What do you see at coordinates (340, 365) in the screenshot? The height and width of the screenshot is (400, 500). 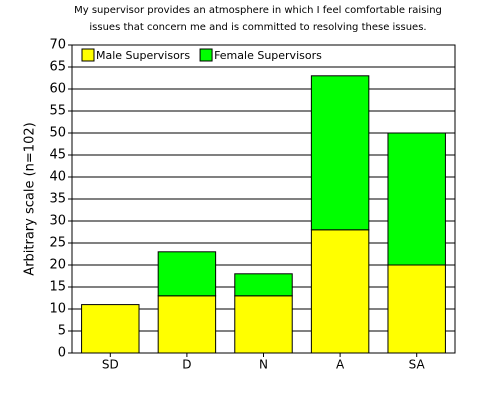 I see `x-tick-label: A` at bounding box center [340, 365].